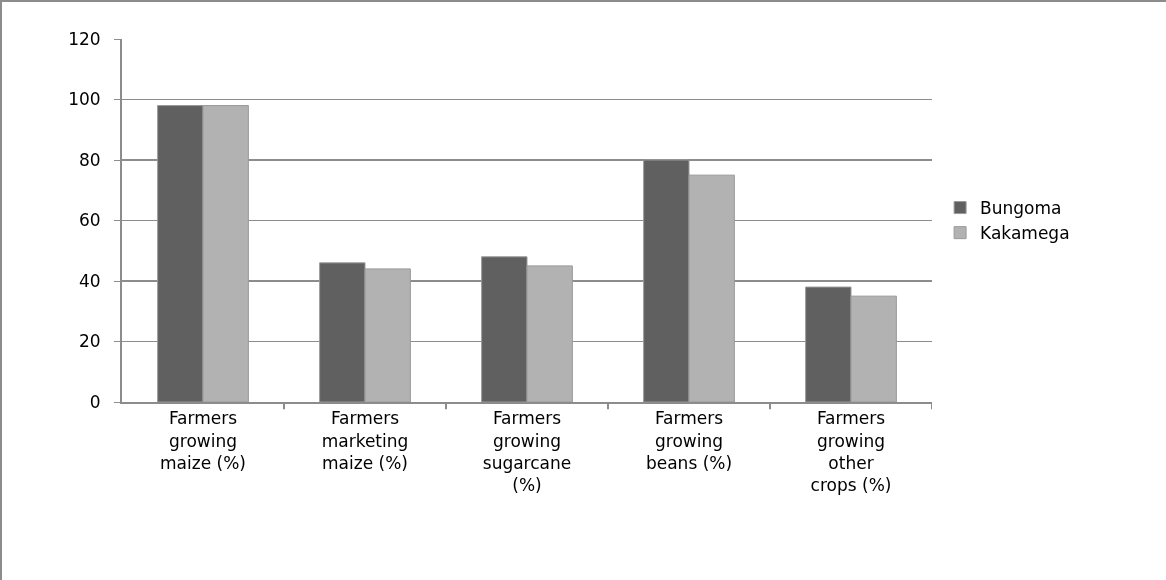  Describe the element at coordinates (689, 440) in the screenshot. I see `x-tick-label: Farmers growing beans (%)` at that location.